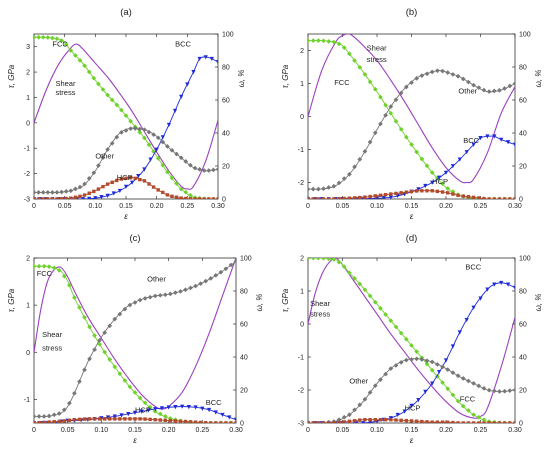 The height and width of the screenshot is (458, 550). Describe the element at coordinates (308, 430) in the screenshot. I see `x-tick-label: 0` at that location.